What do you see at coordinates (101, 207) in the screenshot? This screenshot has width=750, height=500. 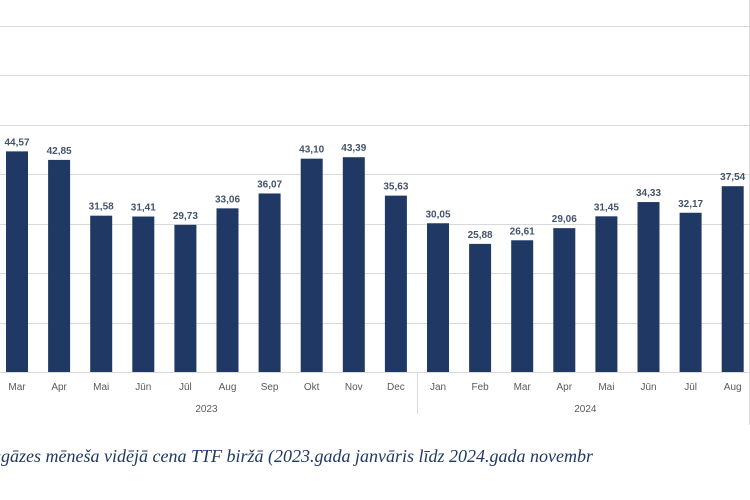 I see `data-label-3: 31,58` at bounding box center [101, 207].